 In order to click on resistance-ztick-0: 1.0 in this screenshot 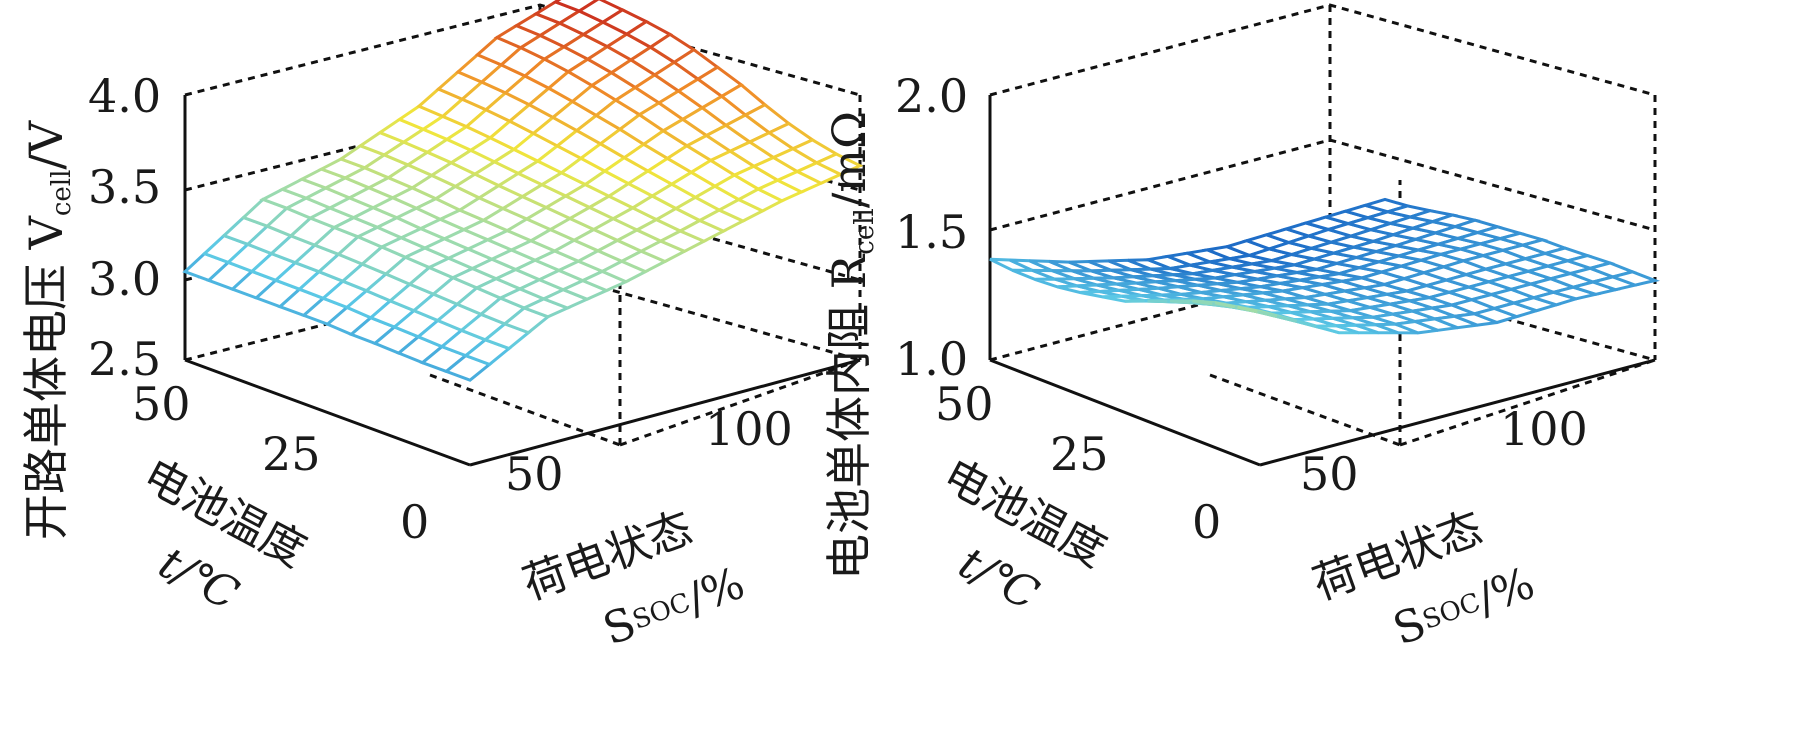, I will do `click(931, 359)`.